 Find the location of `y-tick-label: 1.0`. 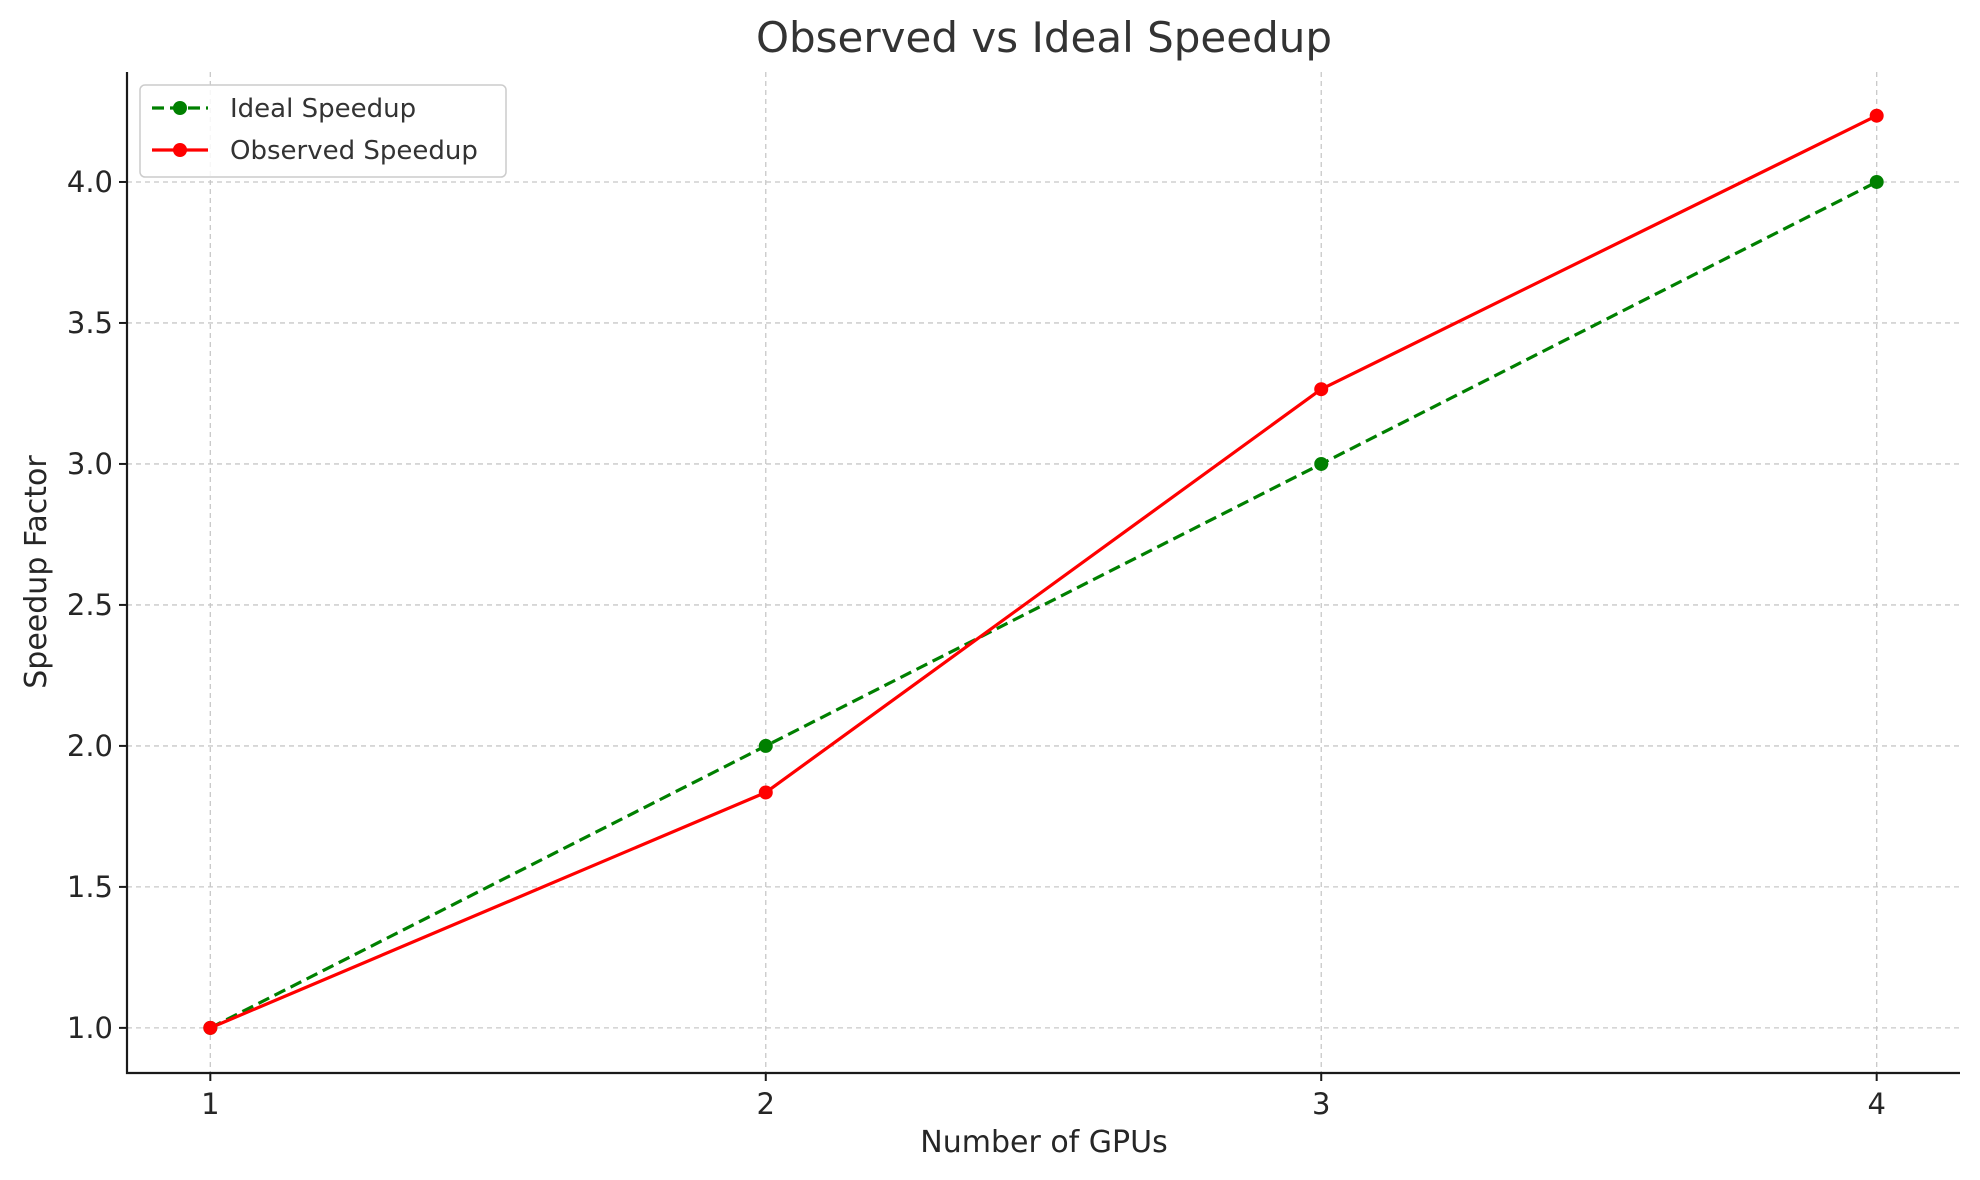

y-tick-label: 1.0 is located at coordinates (90, 1028).